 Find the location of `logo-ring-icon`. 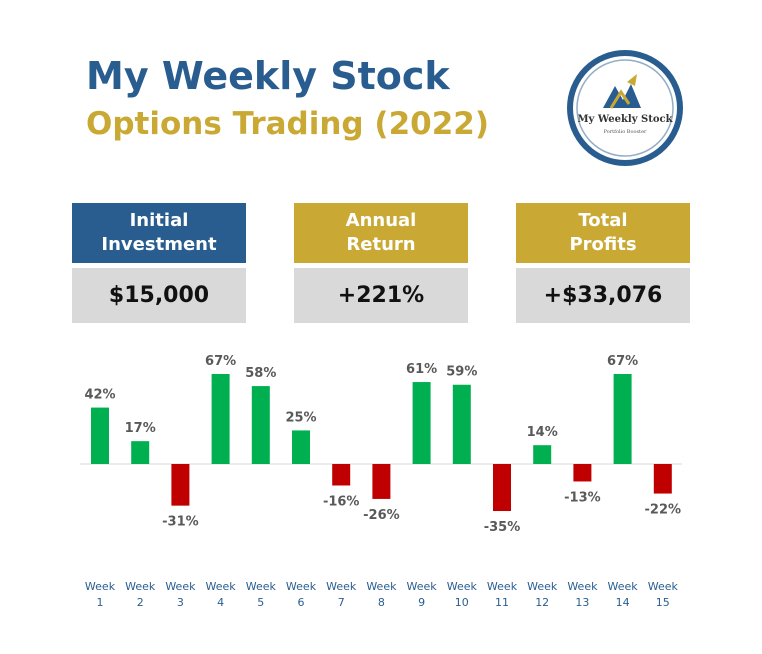

logo-ring-icon is located at coordinates (625, 108).